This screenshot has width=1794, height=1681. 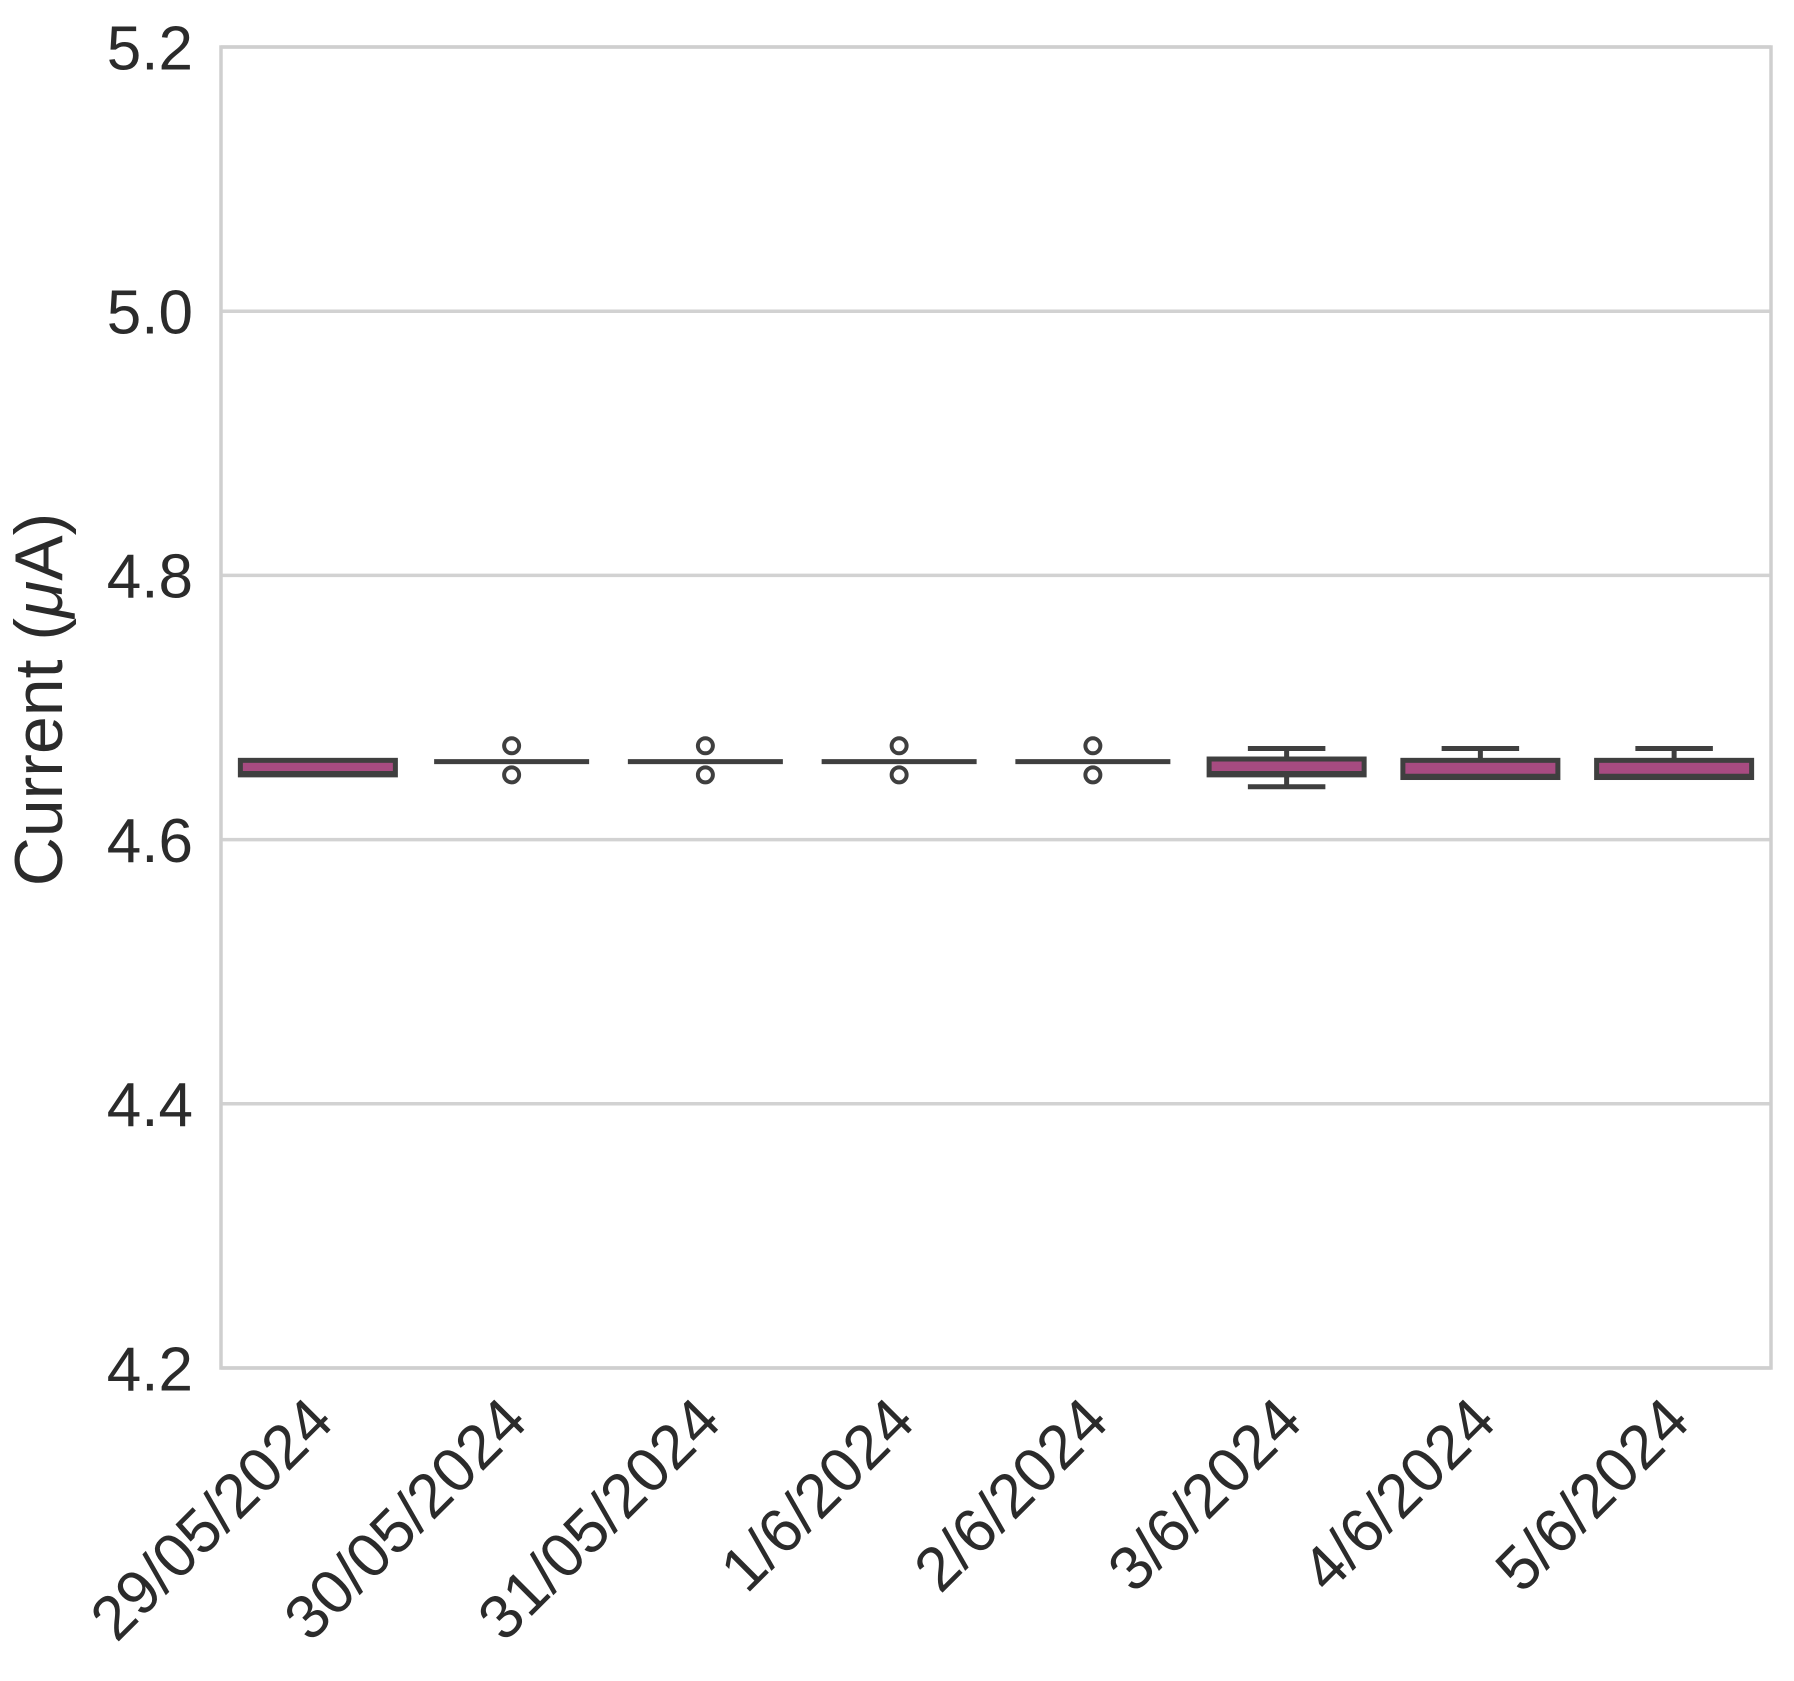 What do you see at coordinates (150, 1105) in the screenshot?
I see `y-tick-label: 4.4` at bounding box center [150, 1105].